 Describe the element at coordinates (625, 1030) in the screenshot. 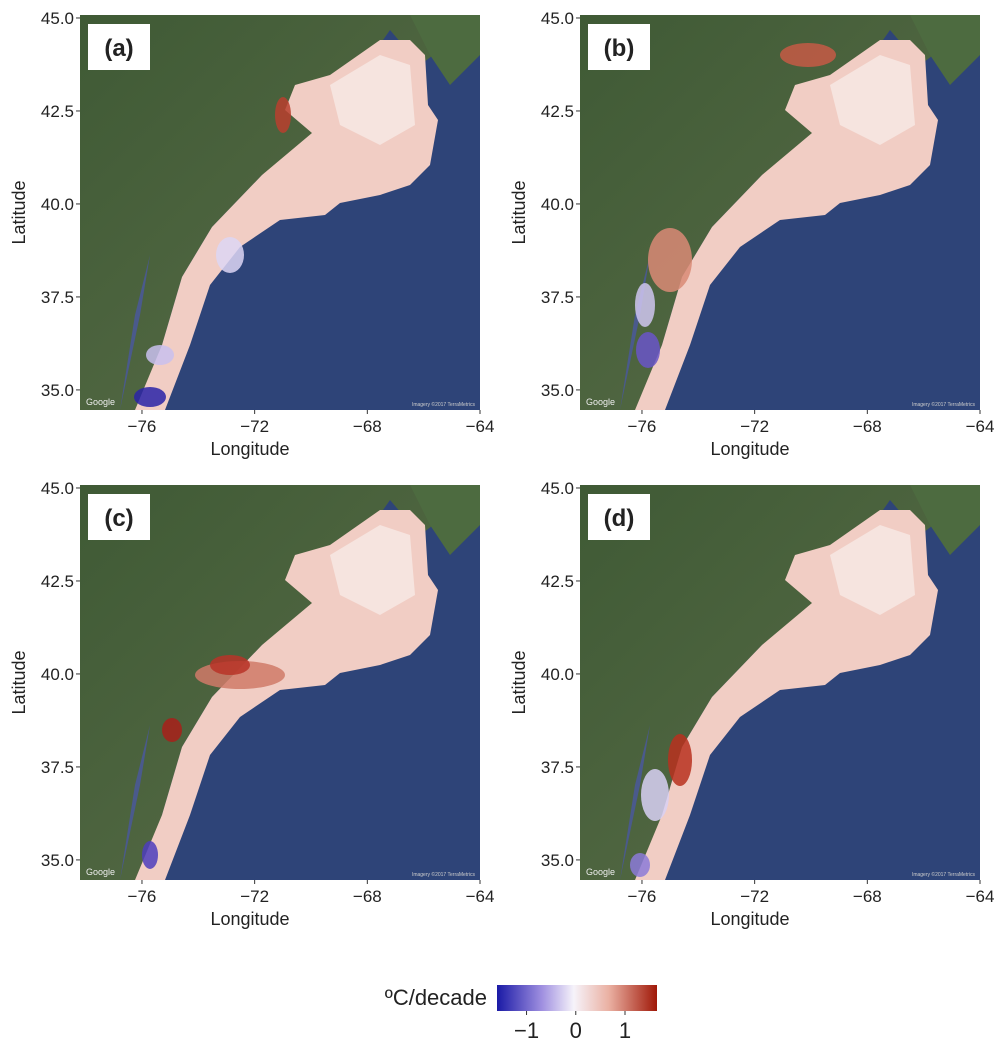

I see `colorbar-tick-label: 1` at that location.